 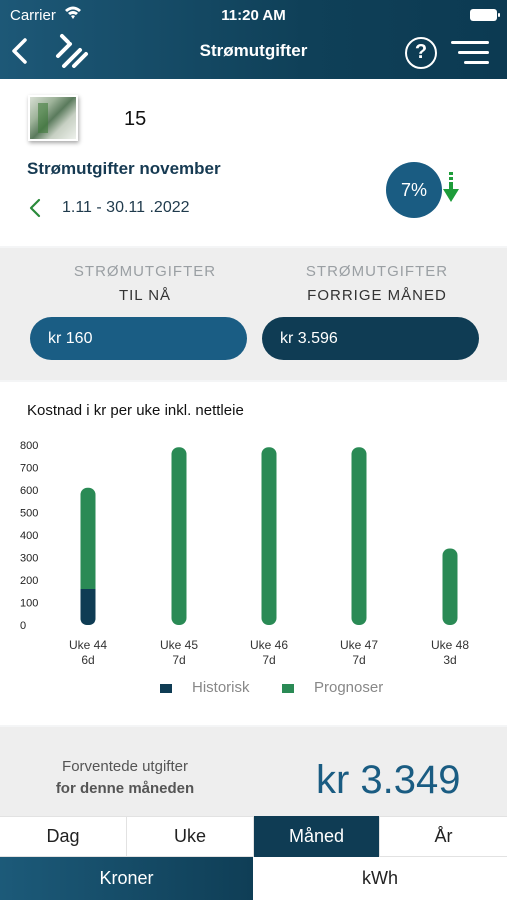 I want to click on chart-legend: Historisk Prognoser, so click(x=253, y=689).